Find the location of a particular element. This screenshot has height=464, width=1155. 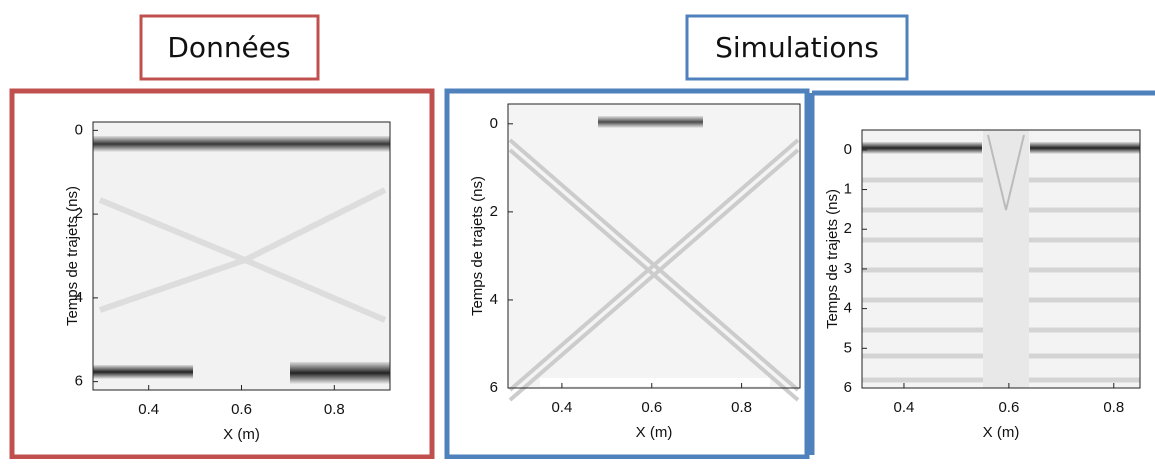

axes is located at coordinates (1001, 259).